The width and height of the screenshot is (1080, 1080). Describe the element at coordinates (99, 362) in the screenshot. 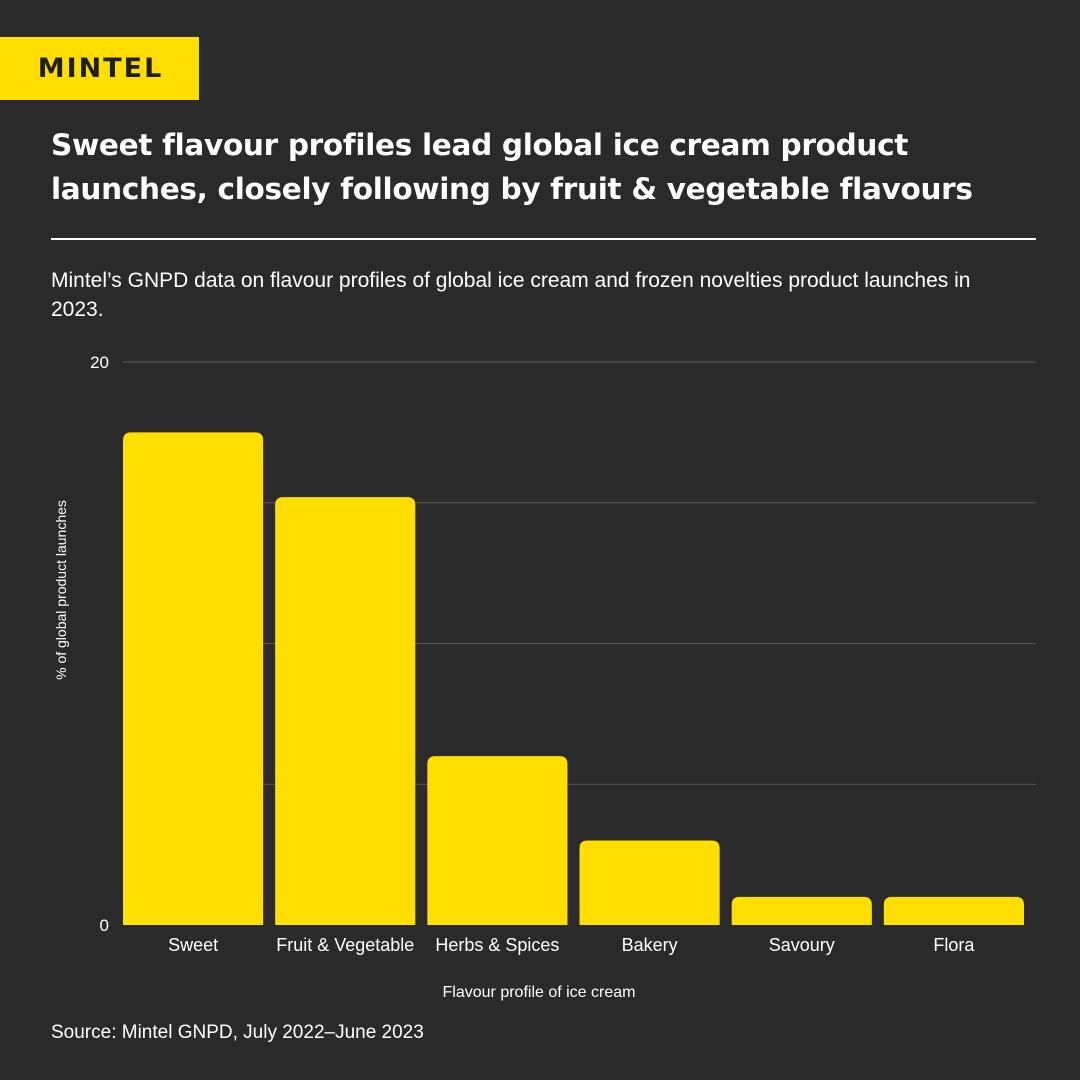

I see `y-tick-label: 20` at that location.